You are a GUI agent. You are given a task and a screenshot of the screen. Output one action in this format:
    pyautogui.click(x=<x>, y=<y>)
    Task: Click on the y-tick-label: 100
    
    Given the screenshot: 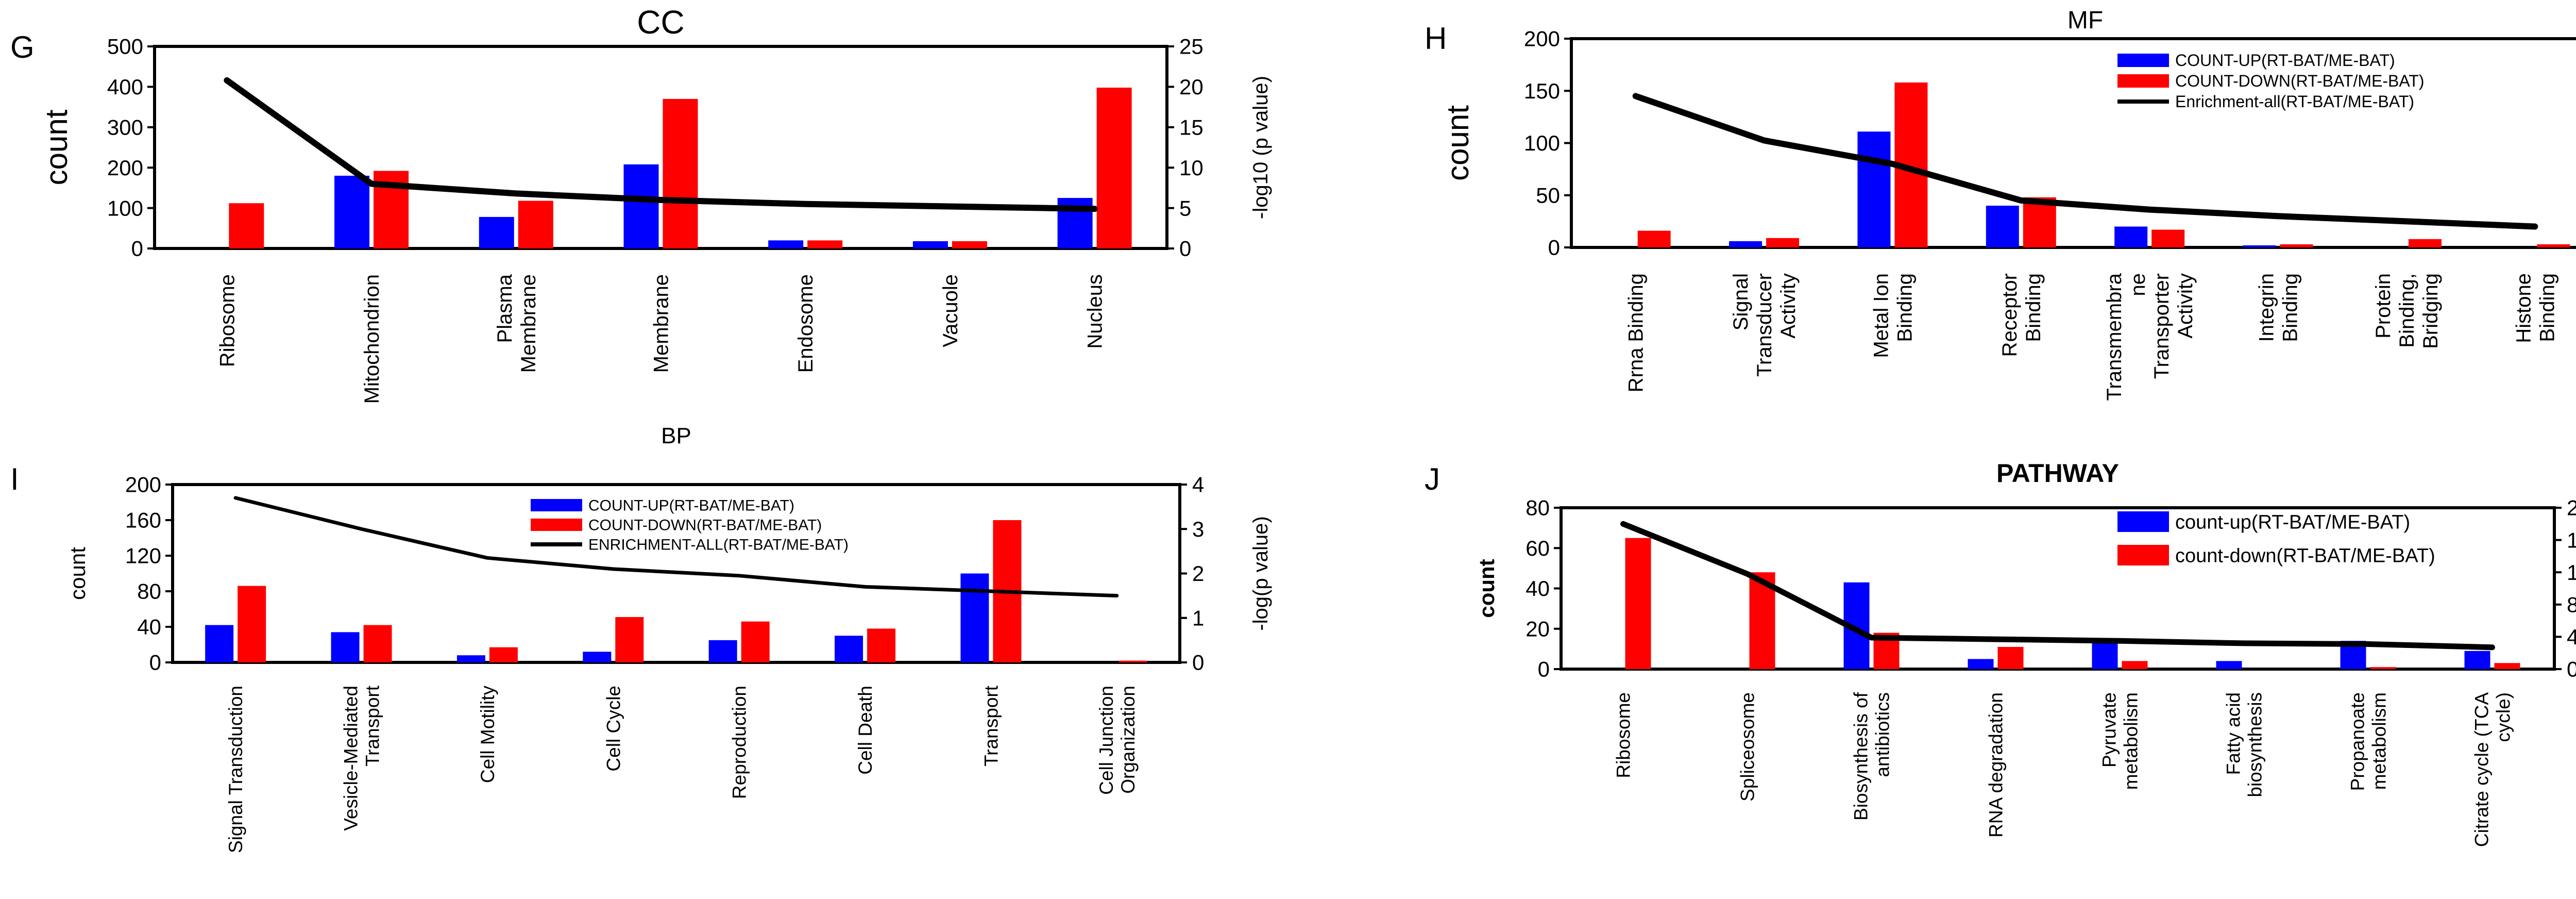 What is the action you would take?
    pyautogui.click(x=125, y=208)
    